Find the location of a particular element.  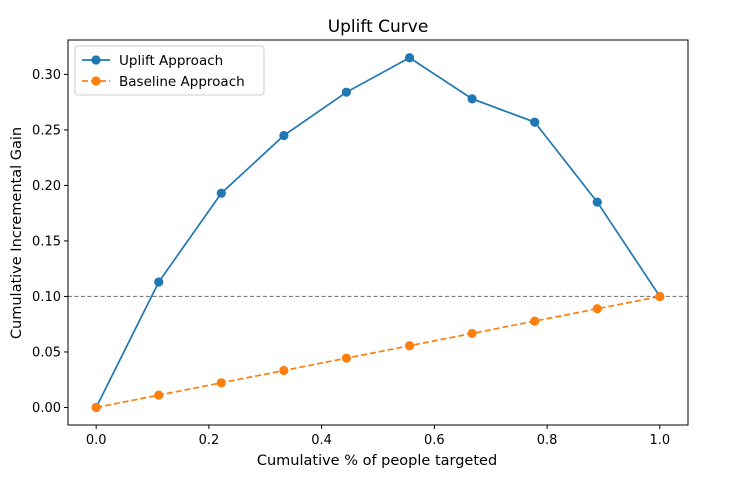

x-tick-label: 0.8 is located at coordinates (547, 440).